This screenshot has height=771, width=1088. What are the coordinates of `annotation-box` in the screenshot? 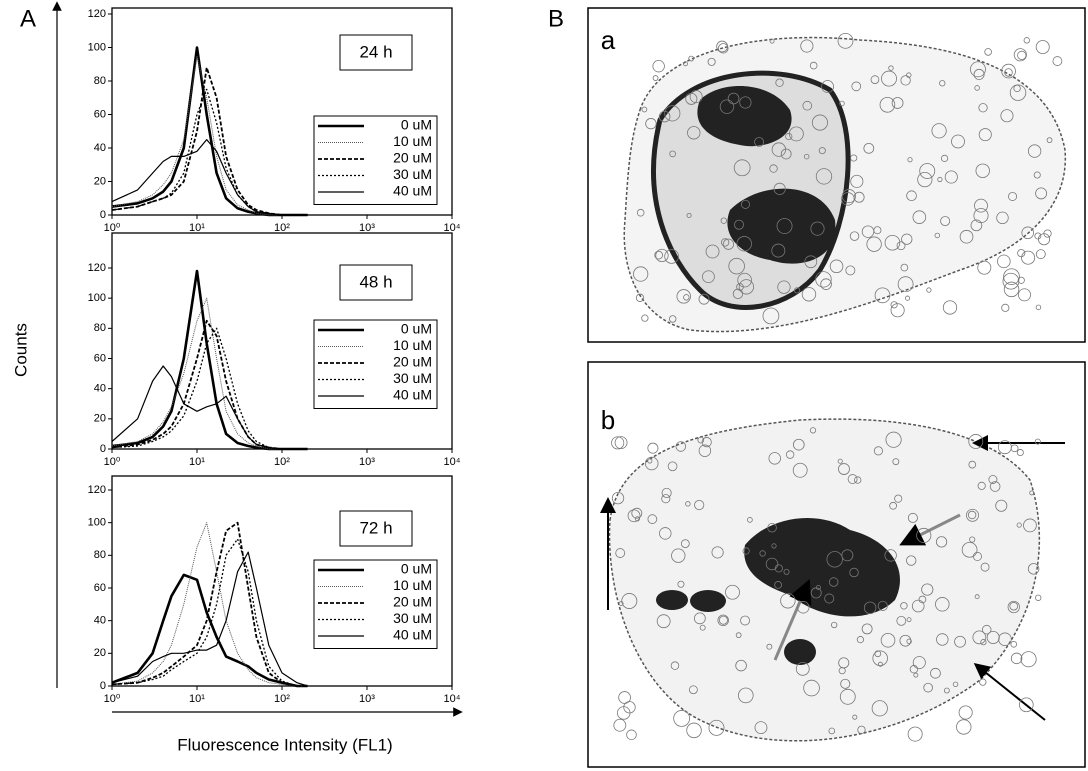 It's located at (376, 282).